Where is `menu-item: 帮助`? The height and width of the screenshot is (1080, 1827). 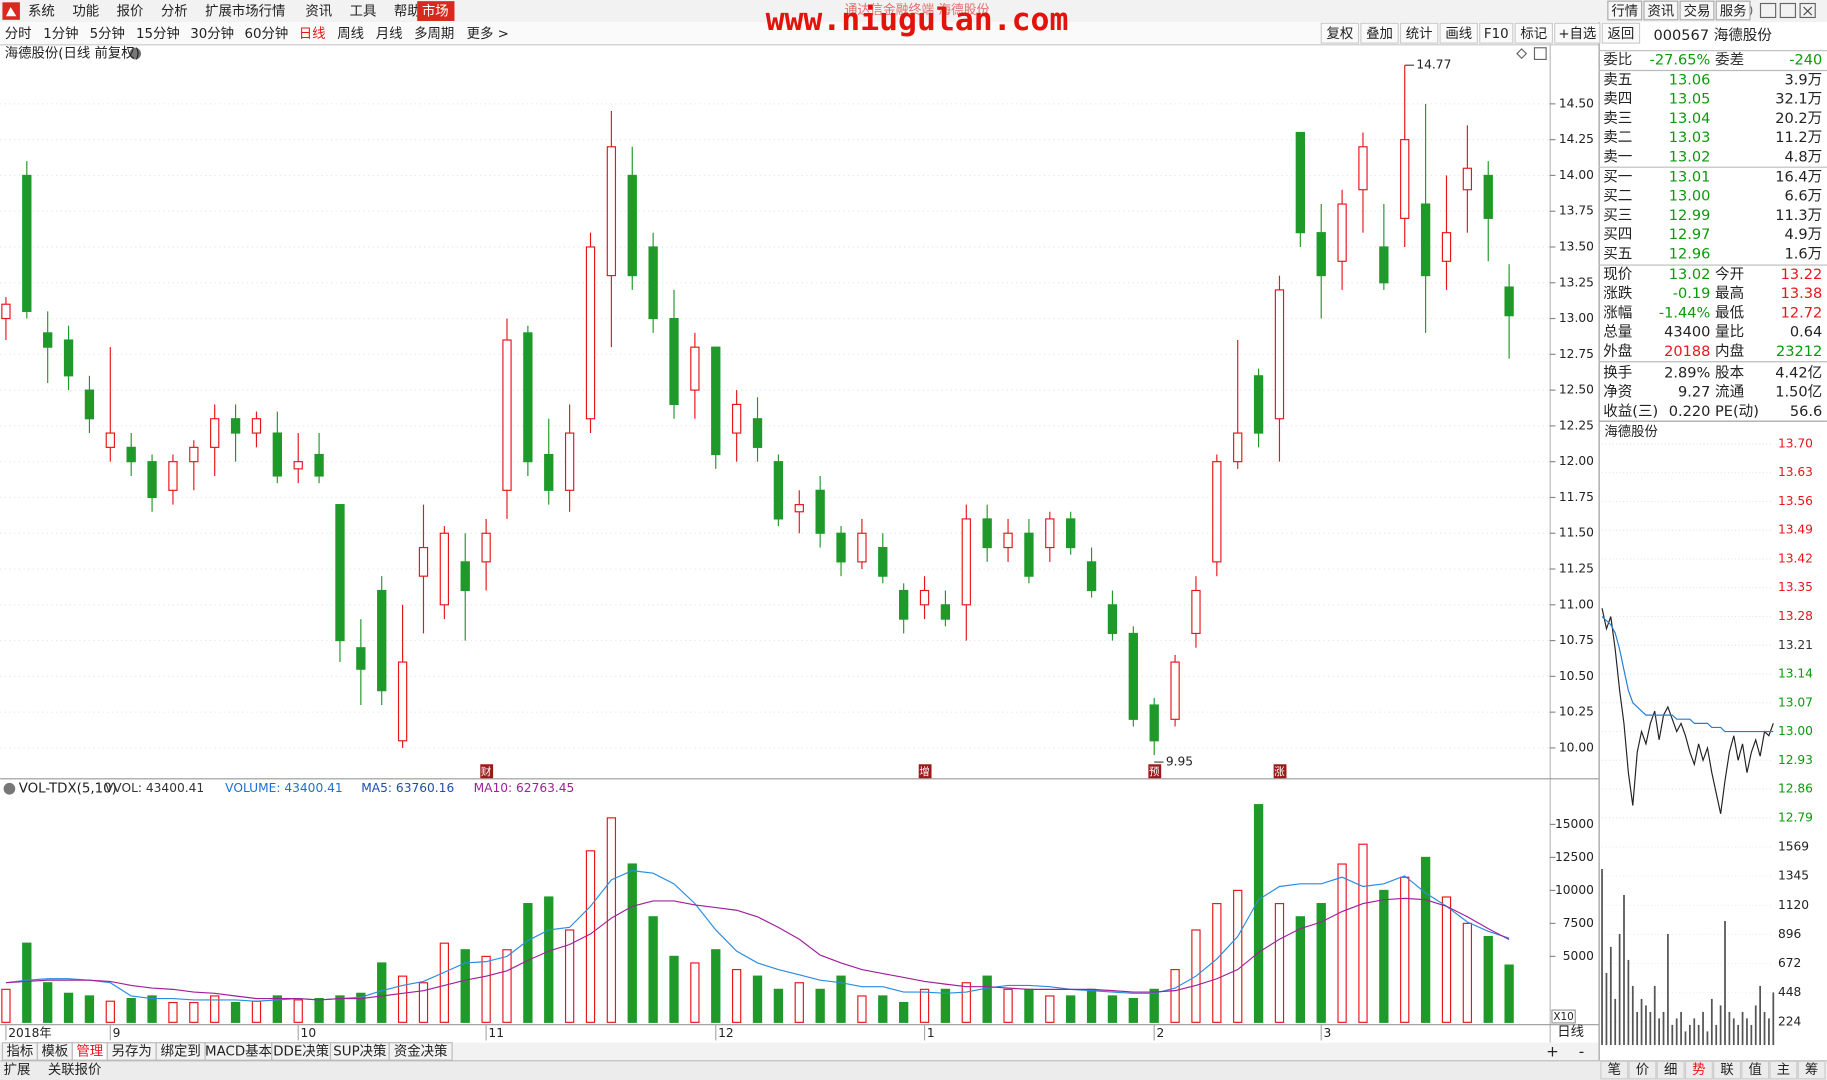
menu-item: 帮助 is located at coordinates (407, 12).